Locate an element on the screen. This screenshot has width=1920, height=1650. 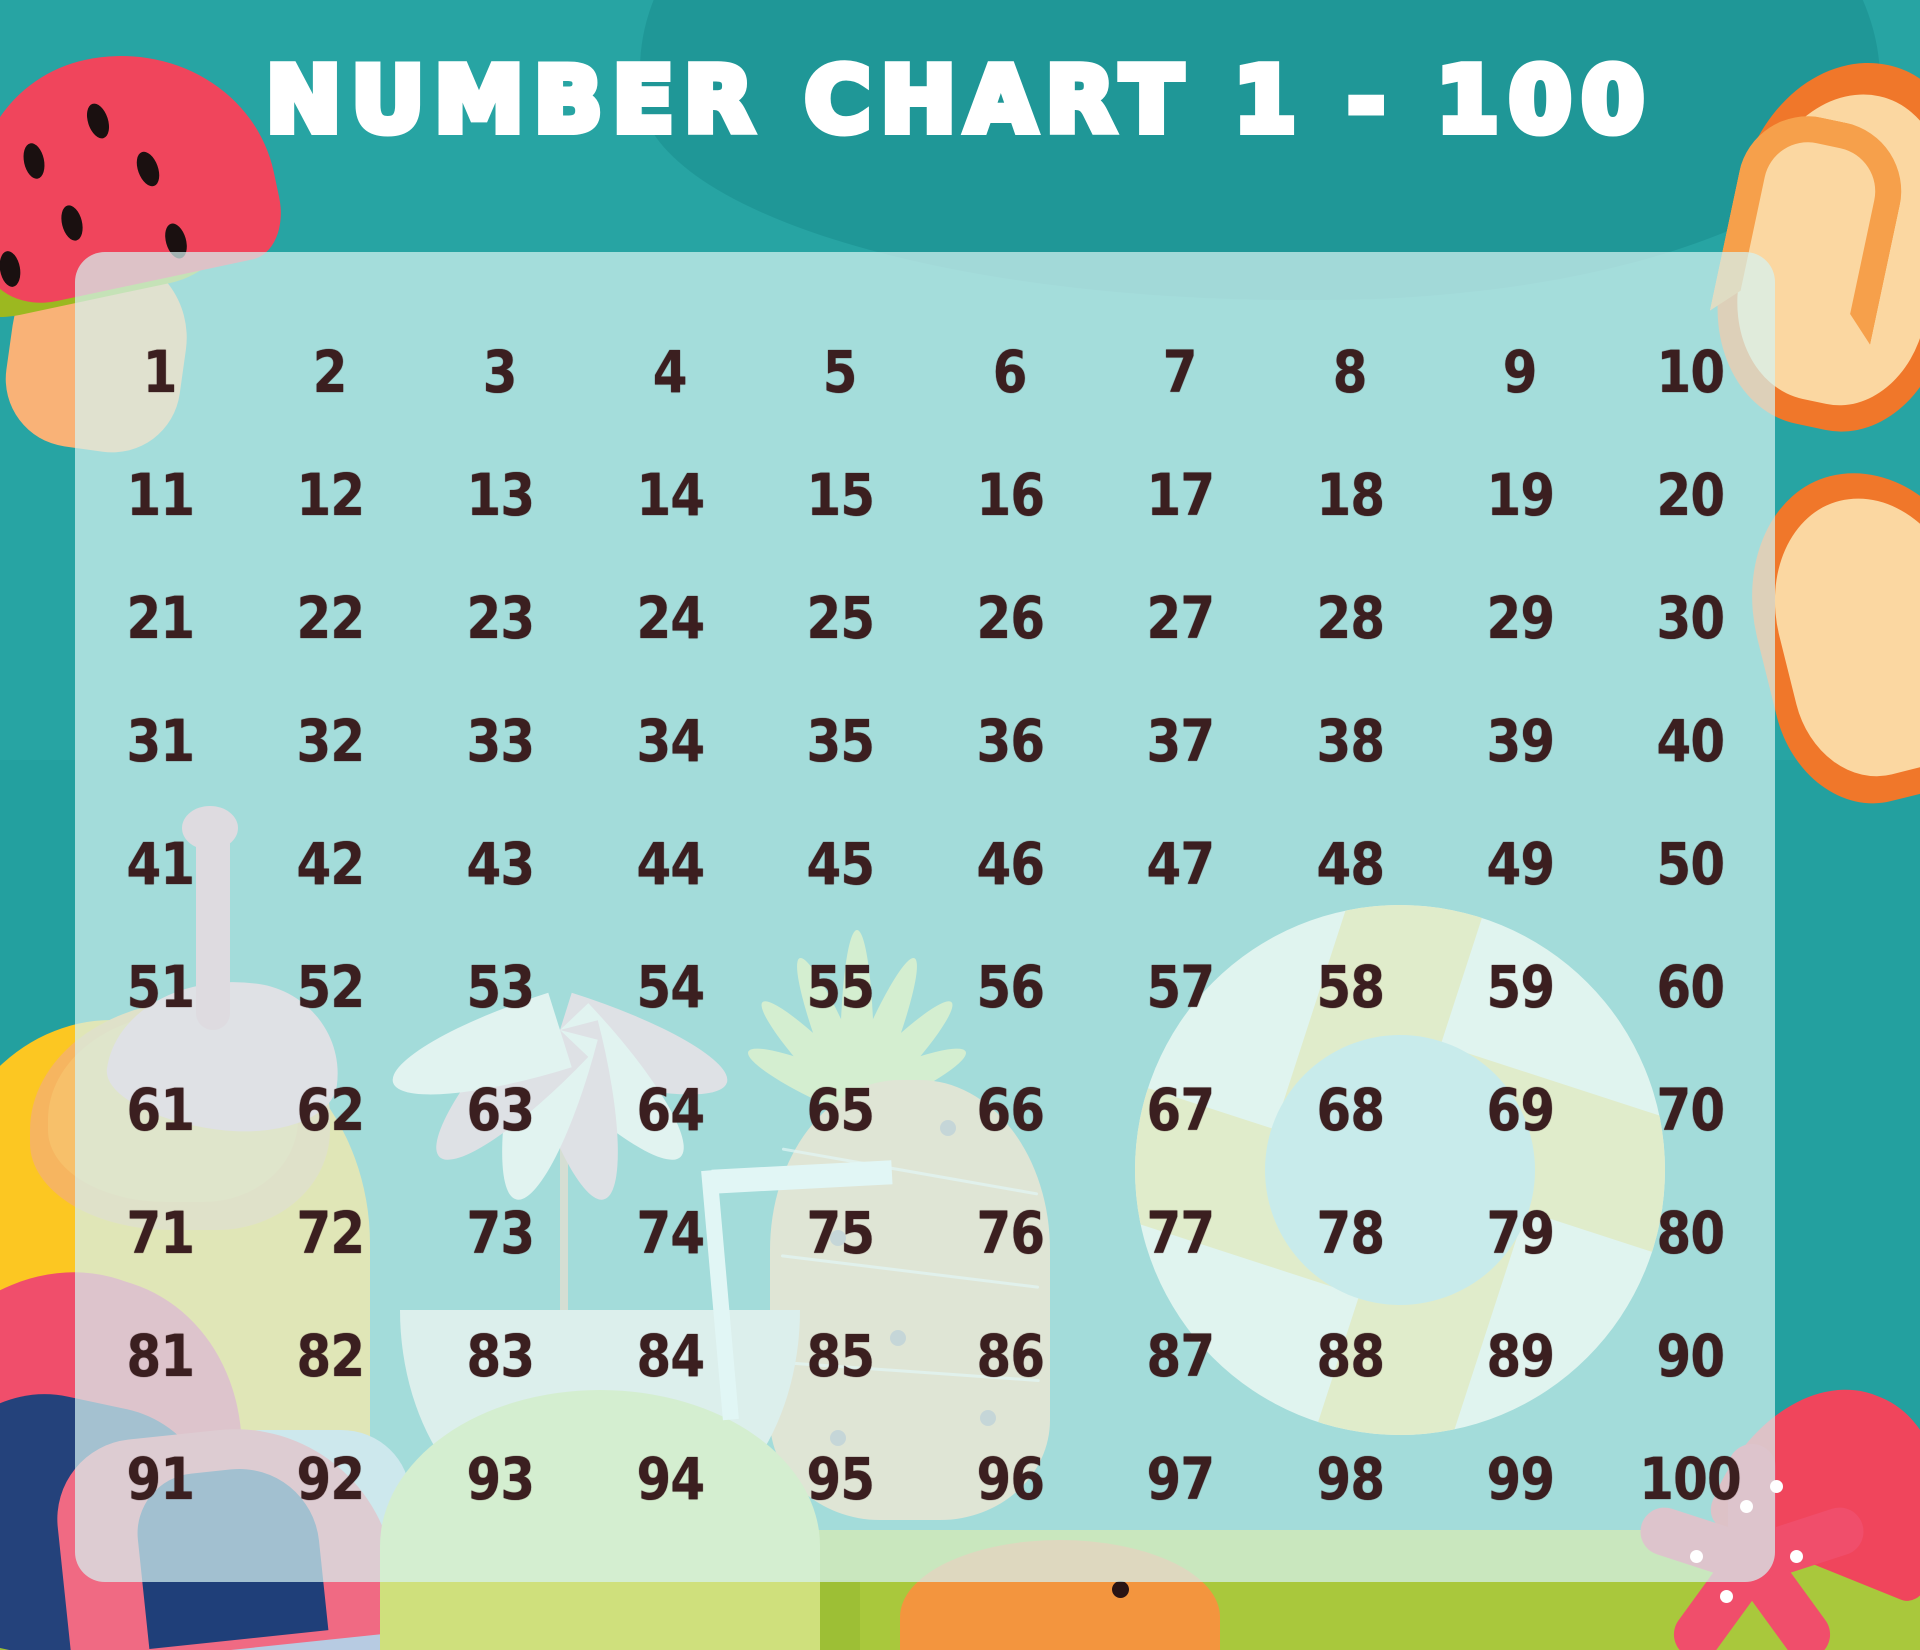
number-cell: 89 is located at coordinates (1520, 1355).